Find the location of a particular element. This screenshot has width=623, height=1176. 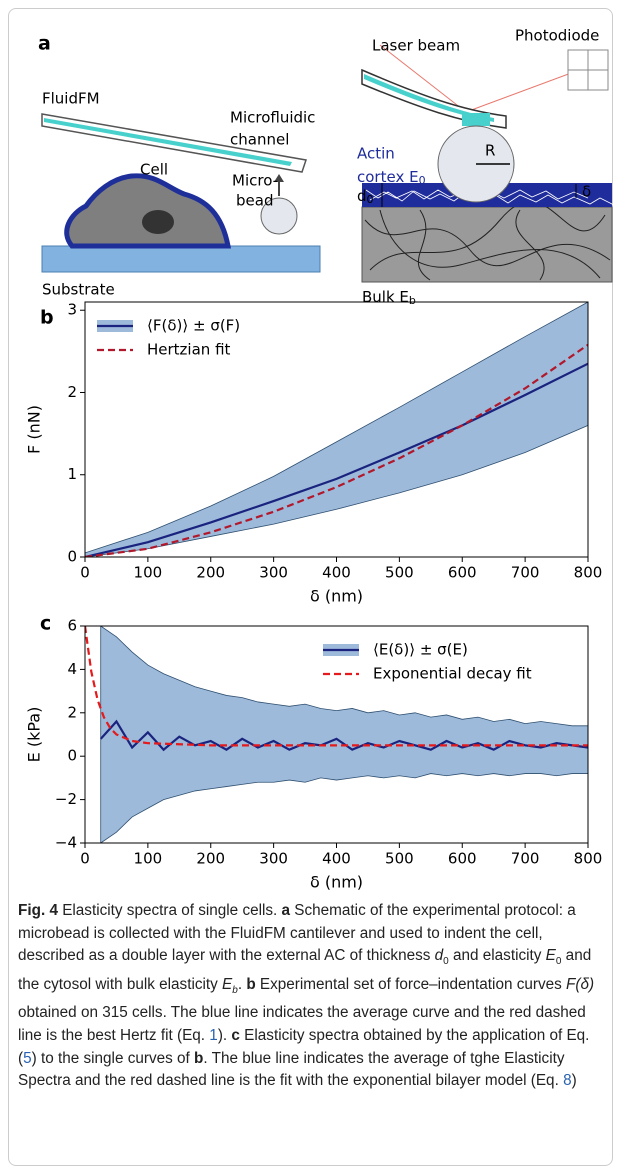

caption-text: . is located at coordinates (242, 984).